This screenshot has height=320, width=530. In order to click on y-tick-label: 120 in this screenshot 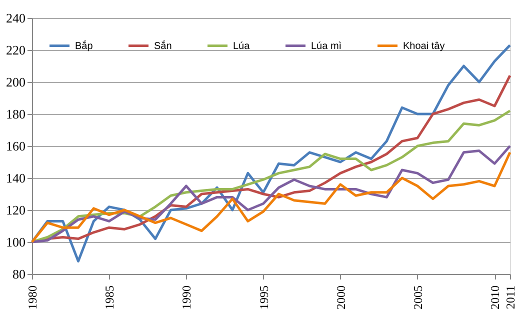, I will do `click(16, 210)`.